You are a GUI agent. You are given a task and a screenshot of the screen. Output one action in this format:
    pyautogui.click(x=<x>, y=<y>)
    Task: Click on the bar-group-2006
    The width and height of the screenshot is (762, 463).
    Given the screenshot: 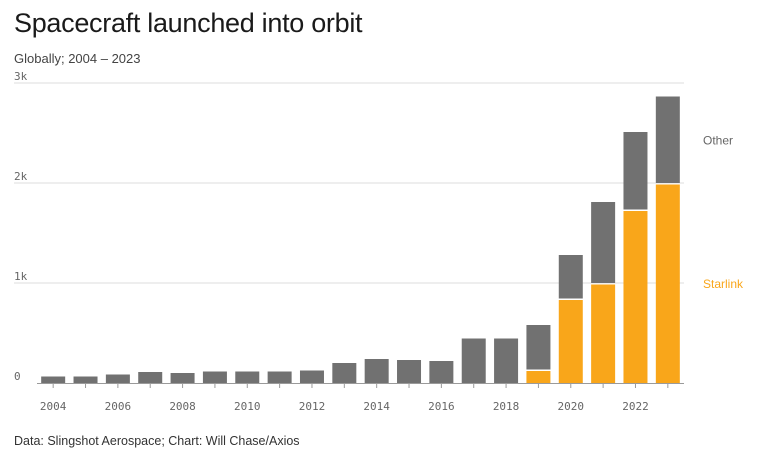 What is the action you would take?
    pyautogui.click(x=117, y=378)
    